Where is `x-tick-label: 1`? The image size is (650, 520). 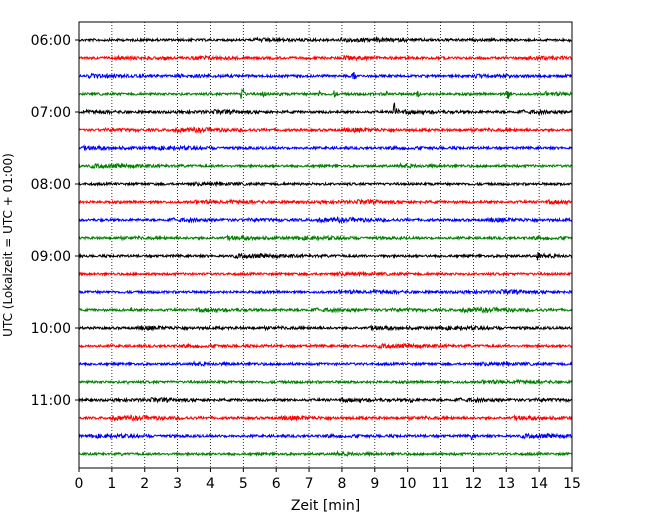 x-tick-label: 1 is located at coordinates (111, 484).